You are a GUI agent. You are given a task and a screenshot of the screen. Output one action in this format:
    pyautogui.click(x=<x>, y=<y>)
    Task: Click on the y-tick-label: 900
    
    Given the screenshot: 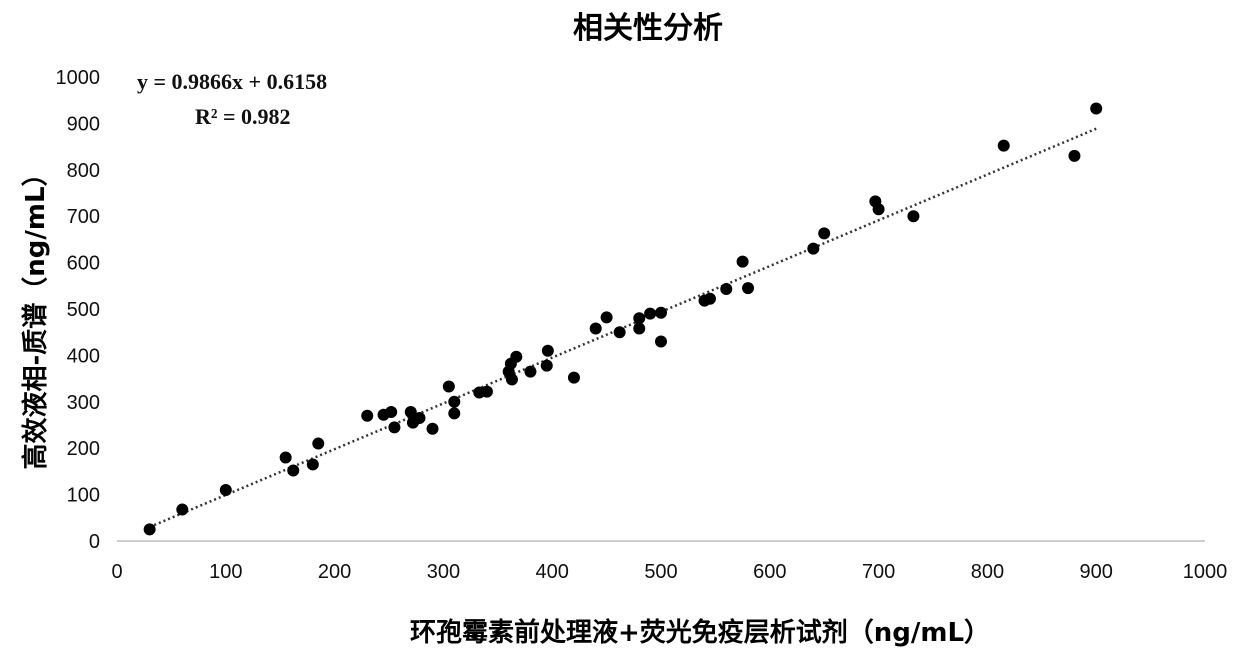 What is the action you would take?
    pyautogui.click(x=83, y=124)
    